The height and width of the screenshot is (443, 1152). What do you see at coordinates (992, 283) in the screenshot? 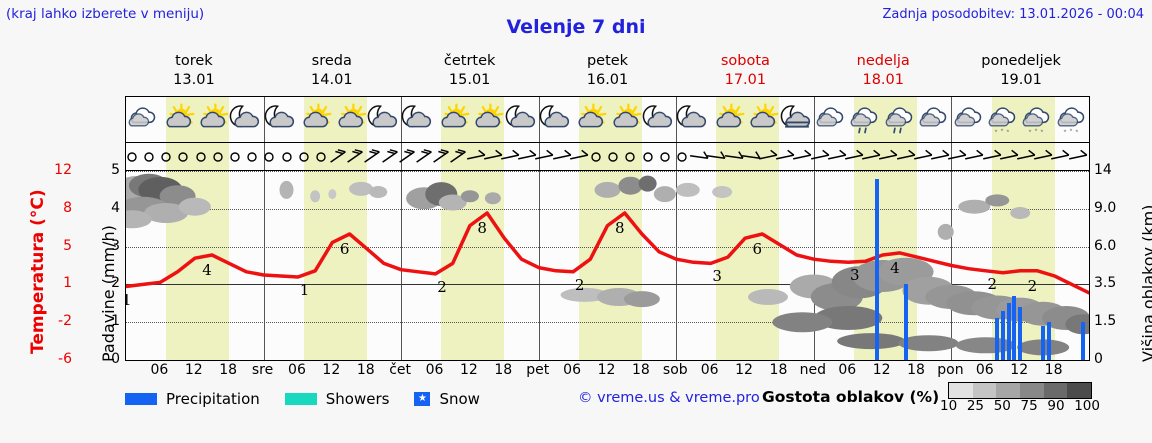
I see `temperature-label: 2` at bounding box center [992, 283].